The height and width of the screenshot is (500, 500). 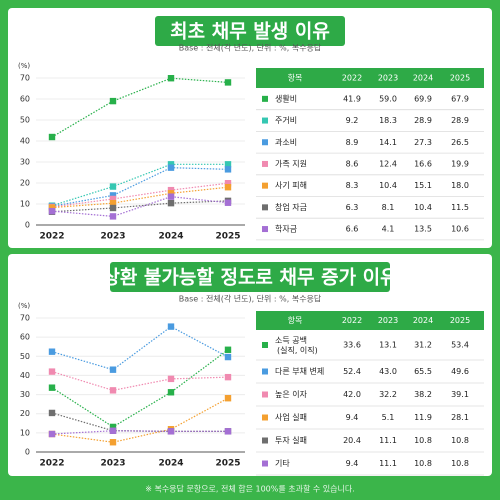 What do you see at coordinates (291, 207) in the screenshot?
I see `legend-label: 창업 자금` at bounding box center [291, 207].